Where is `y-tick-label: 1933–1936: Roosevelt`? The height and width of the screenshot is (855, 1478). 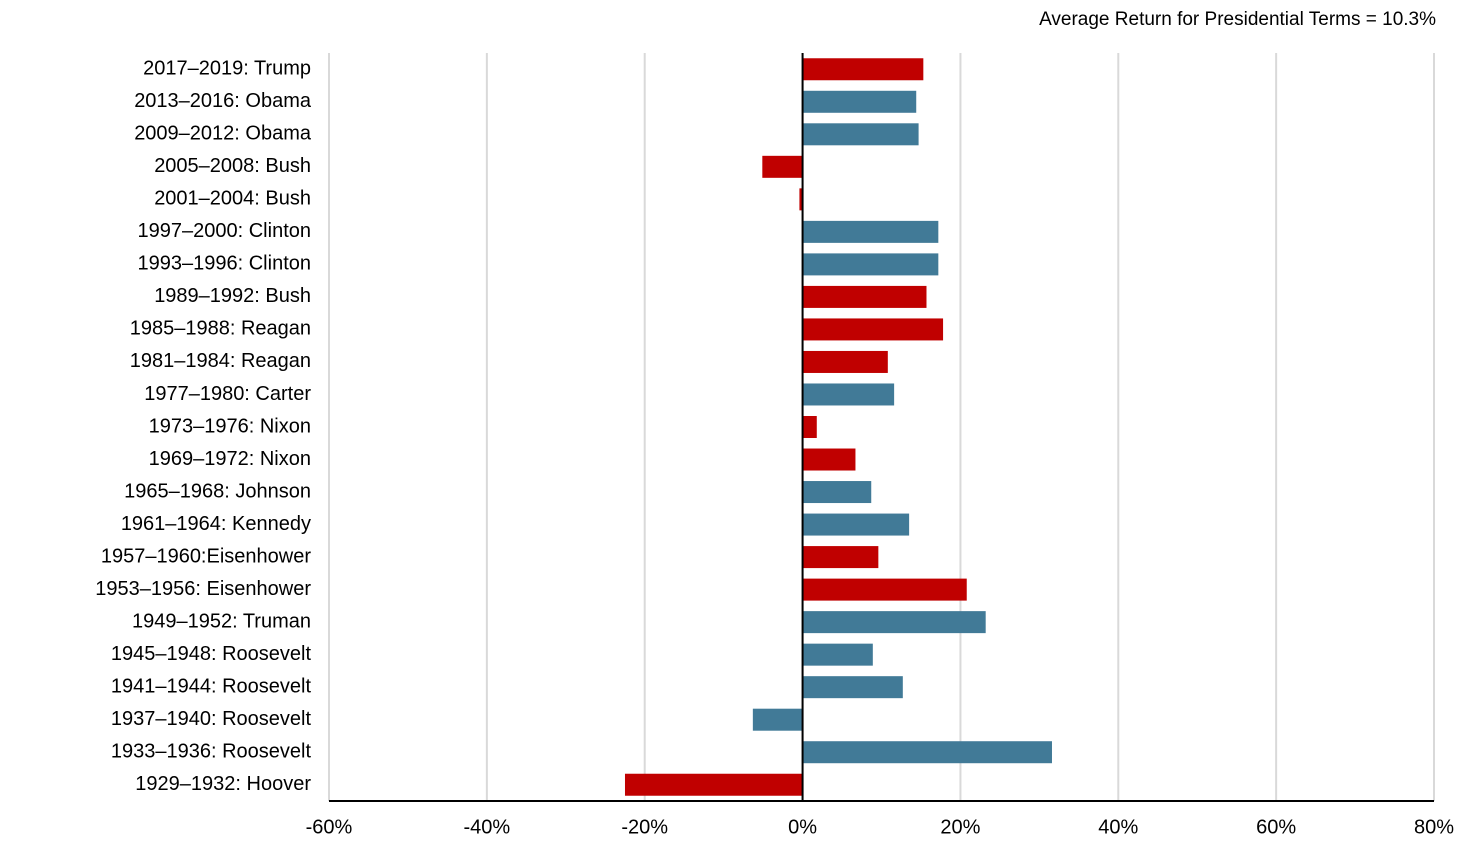
y-tick-label: 1933–1936: Roosevelt is located at coordinates (211, 751).